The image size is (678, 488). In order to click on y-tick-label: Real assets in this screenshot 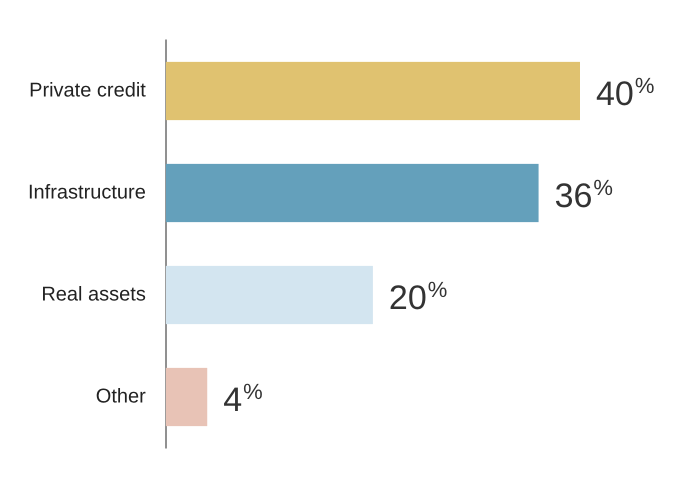, I will do `click(93, 295)`.